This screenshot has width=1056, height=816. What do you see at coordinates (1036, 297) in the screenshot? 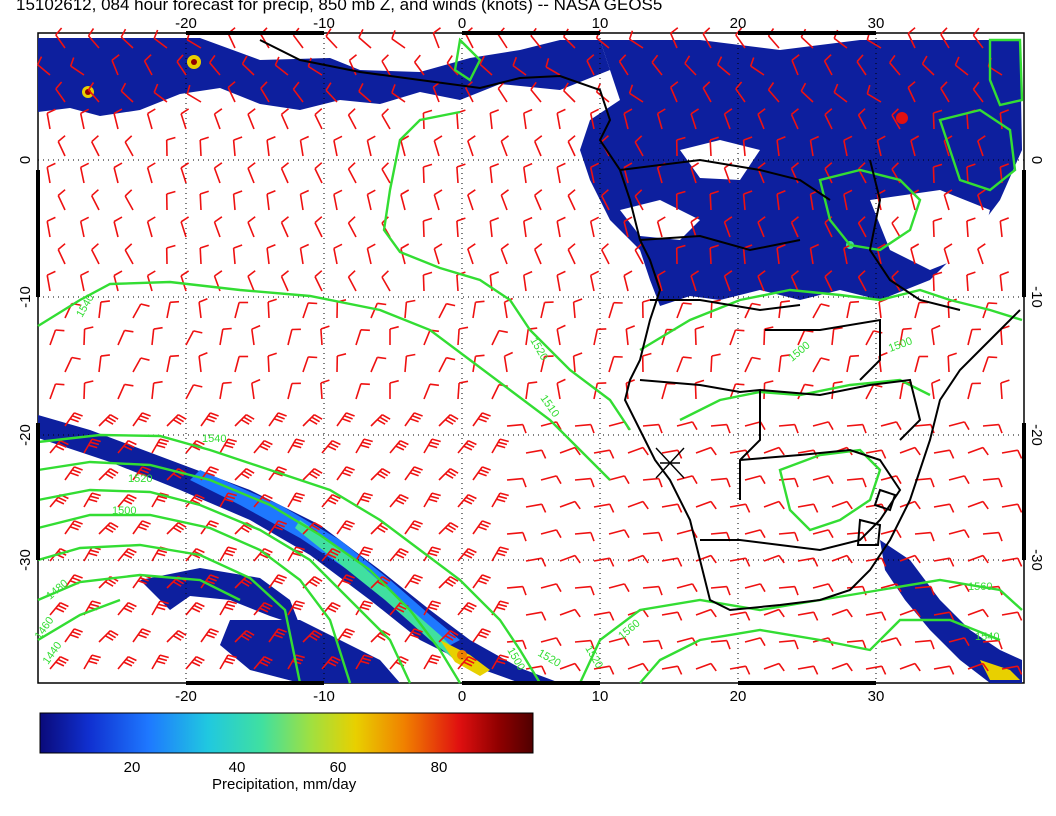
I see `lat-tick-right: -10` at bounding box center [1036, 297].